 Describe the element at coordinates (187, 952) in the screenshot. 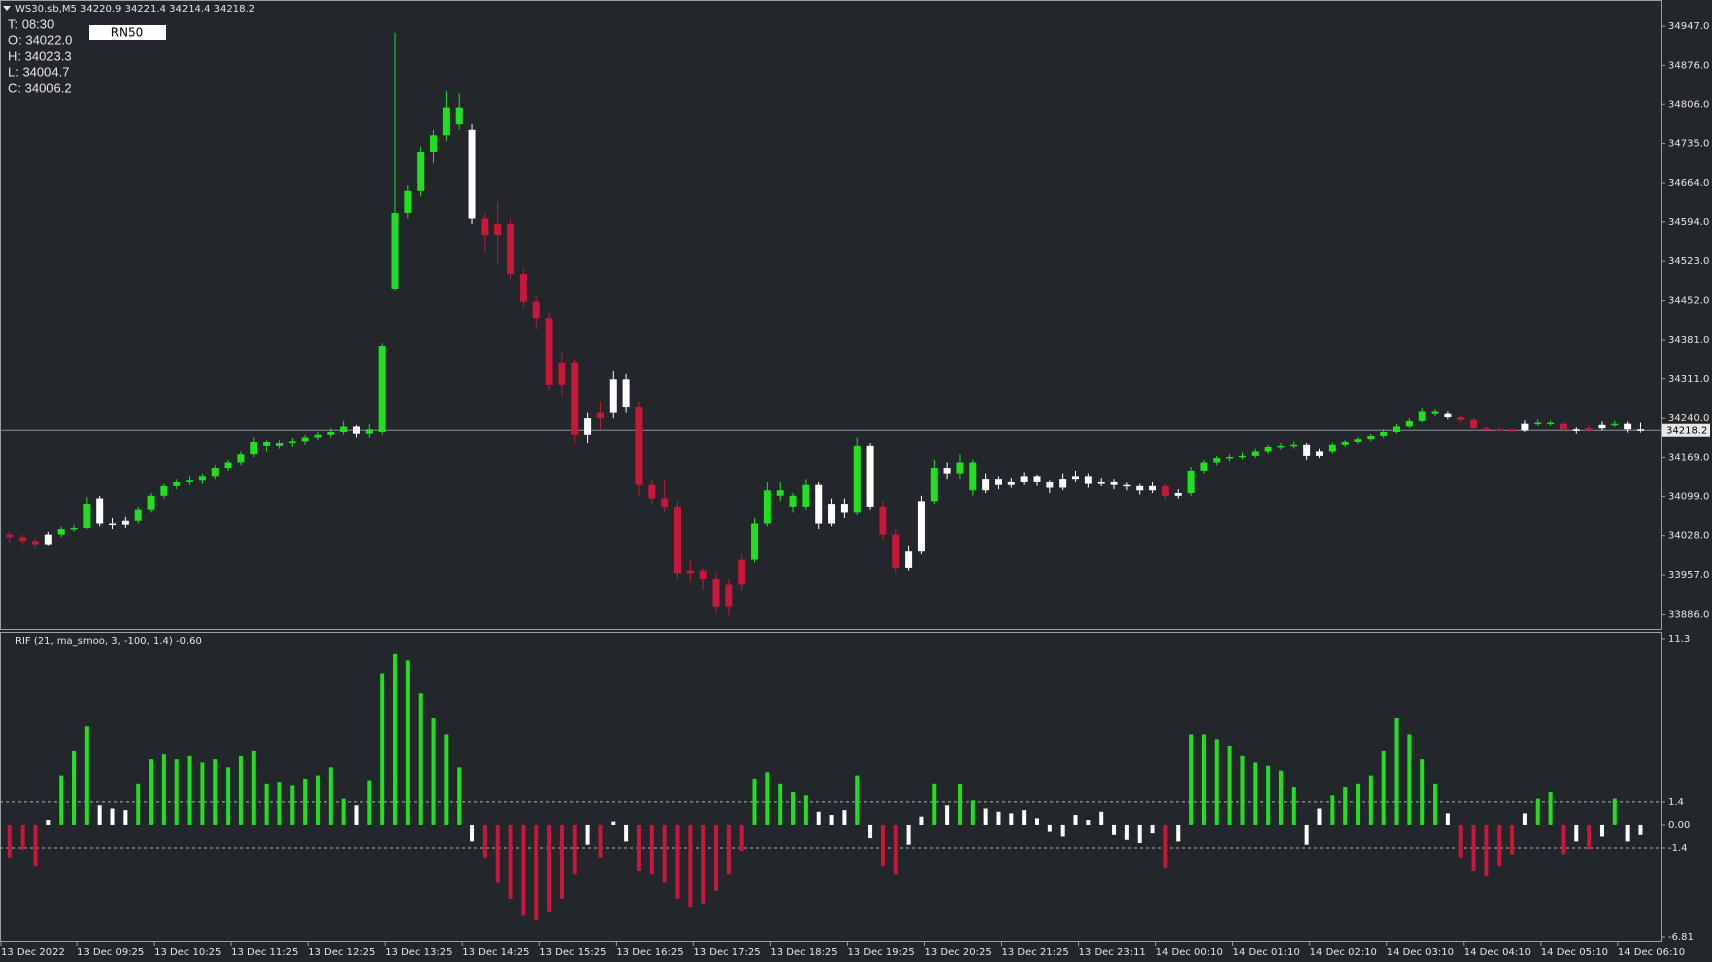

I see `x-tick-label: 13 Dec 10:25` at that location.